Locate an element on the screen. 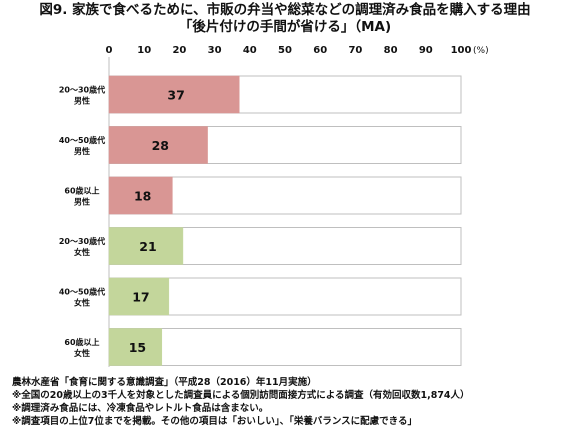  x-tick-label: 50 is located at coordinates (285, 50).